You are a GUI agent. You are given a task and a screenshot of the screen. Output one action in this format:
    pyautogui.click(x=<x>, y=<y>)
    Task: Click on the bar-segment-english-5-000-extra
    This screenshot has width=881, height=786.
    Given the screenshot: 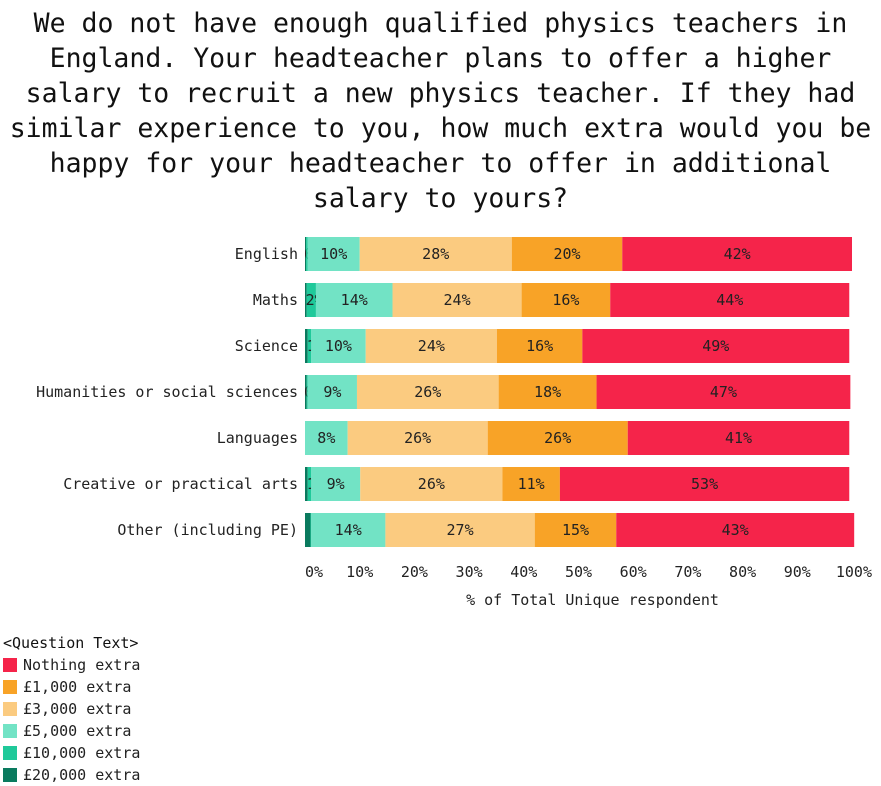 What is the action you would take?
    pyautogui.click(x=333, y=254)
    